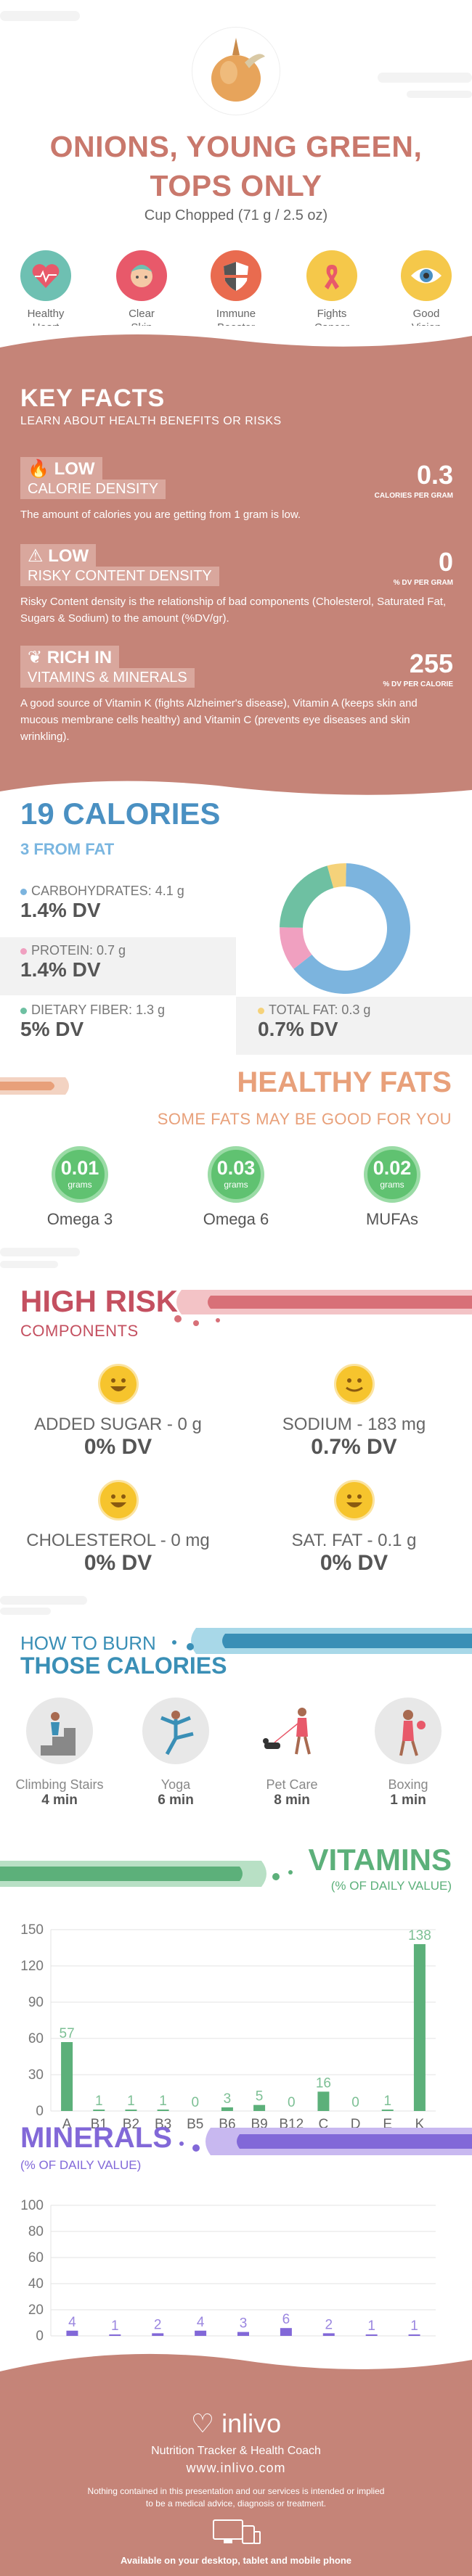 The image size is (472, 2576). I want to click on healthy-fats-title: HEALTHY FATS, so click(344, 1082).